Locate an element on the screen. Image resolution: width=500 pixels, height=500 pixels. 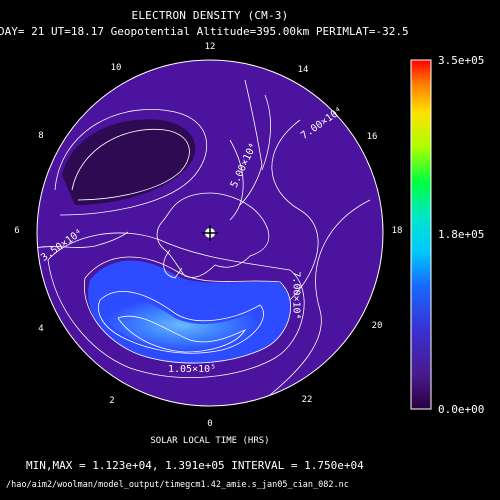
colorbar-max-label: 3.5e+05 is located at coordinates (461, 60).